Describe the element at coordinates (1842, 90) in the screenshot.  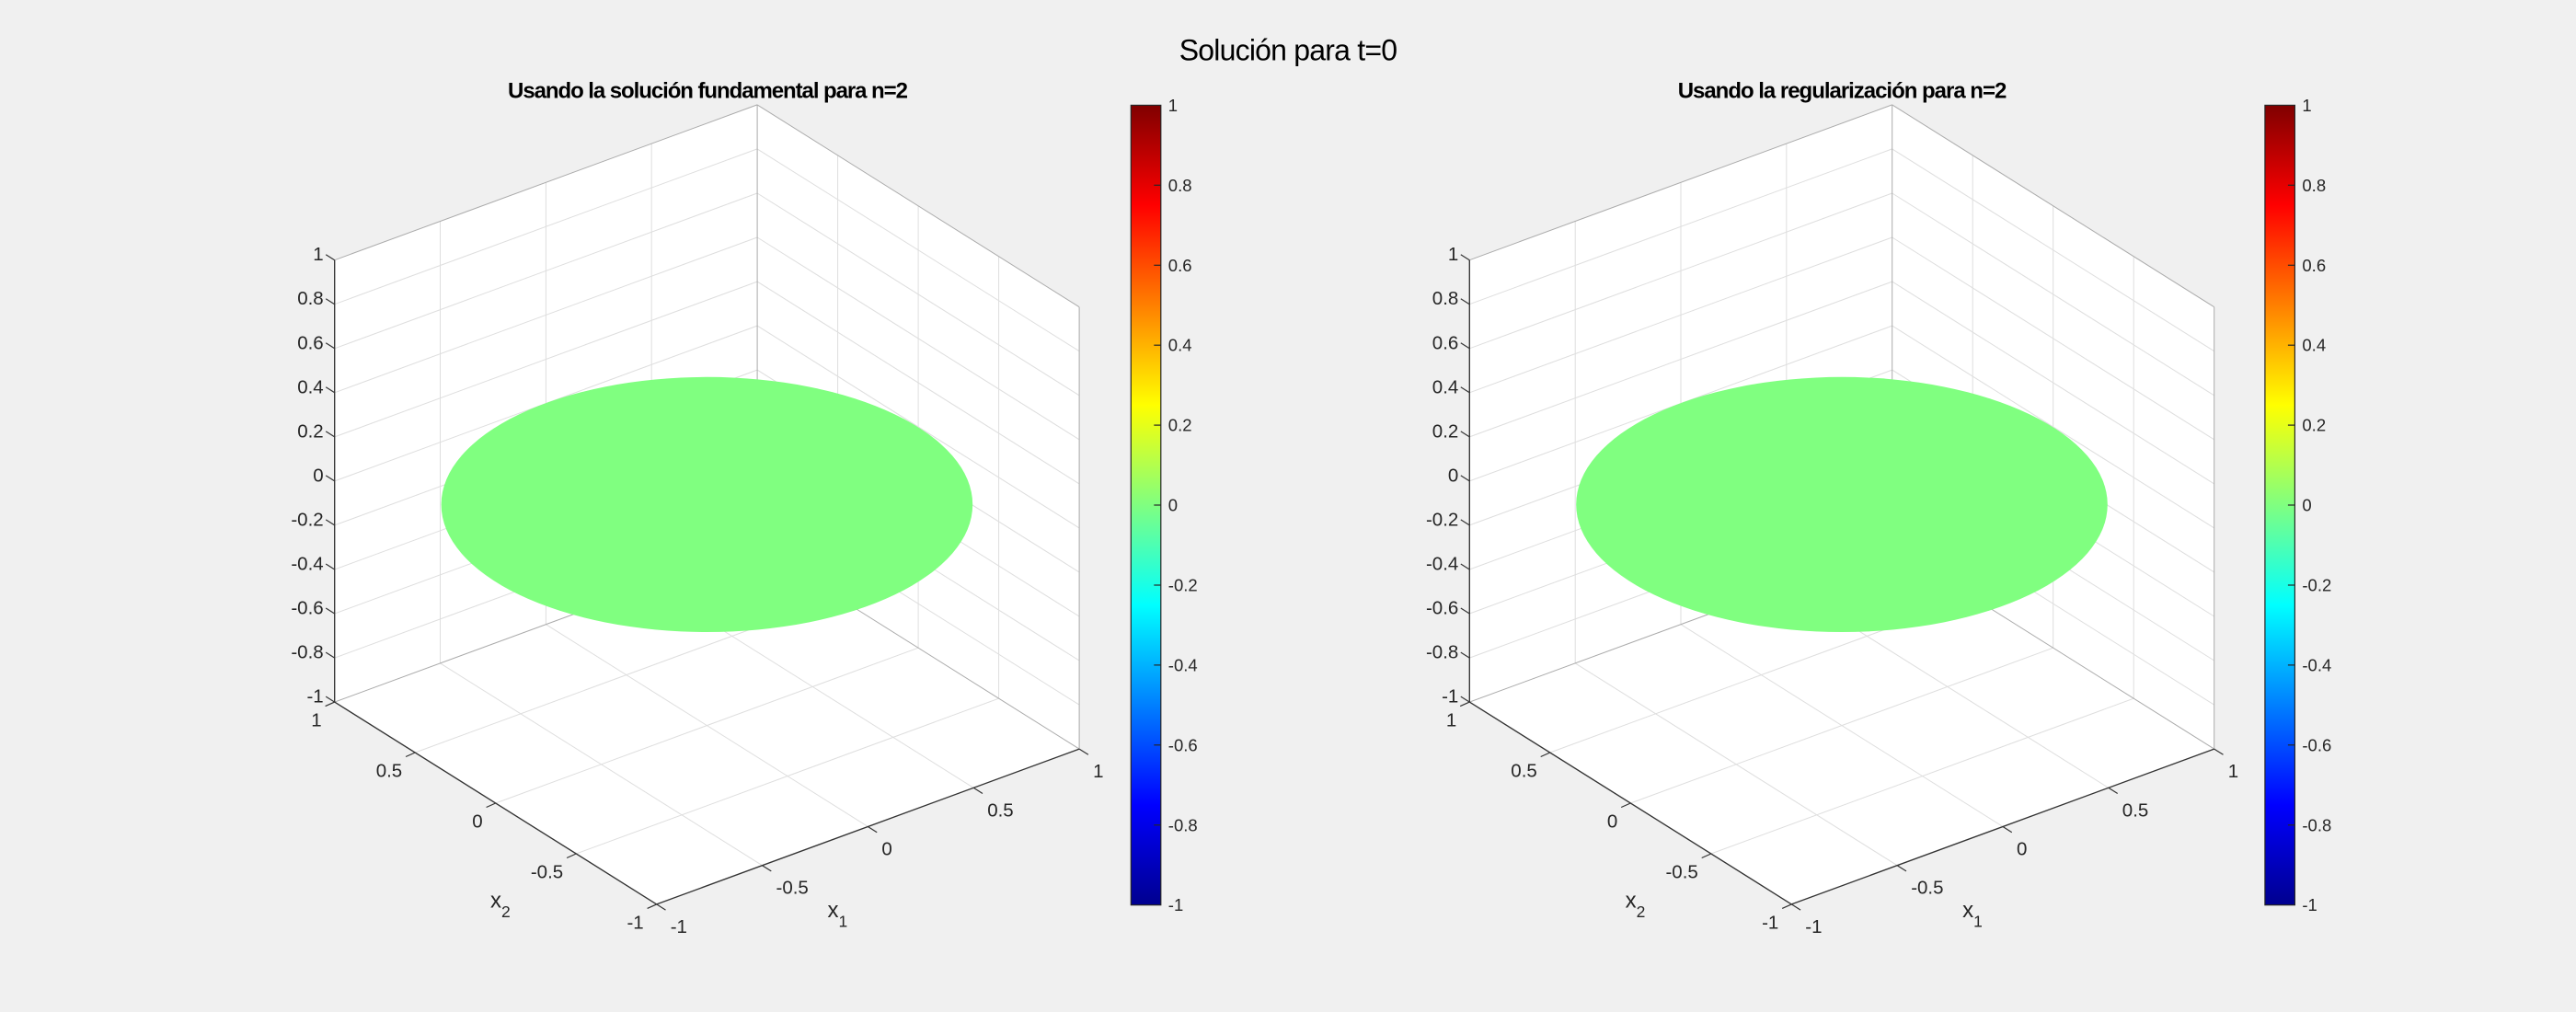
I see `svg-text:Usando la regularización para: Usando la regularización para n=2` at that location.